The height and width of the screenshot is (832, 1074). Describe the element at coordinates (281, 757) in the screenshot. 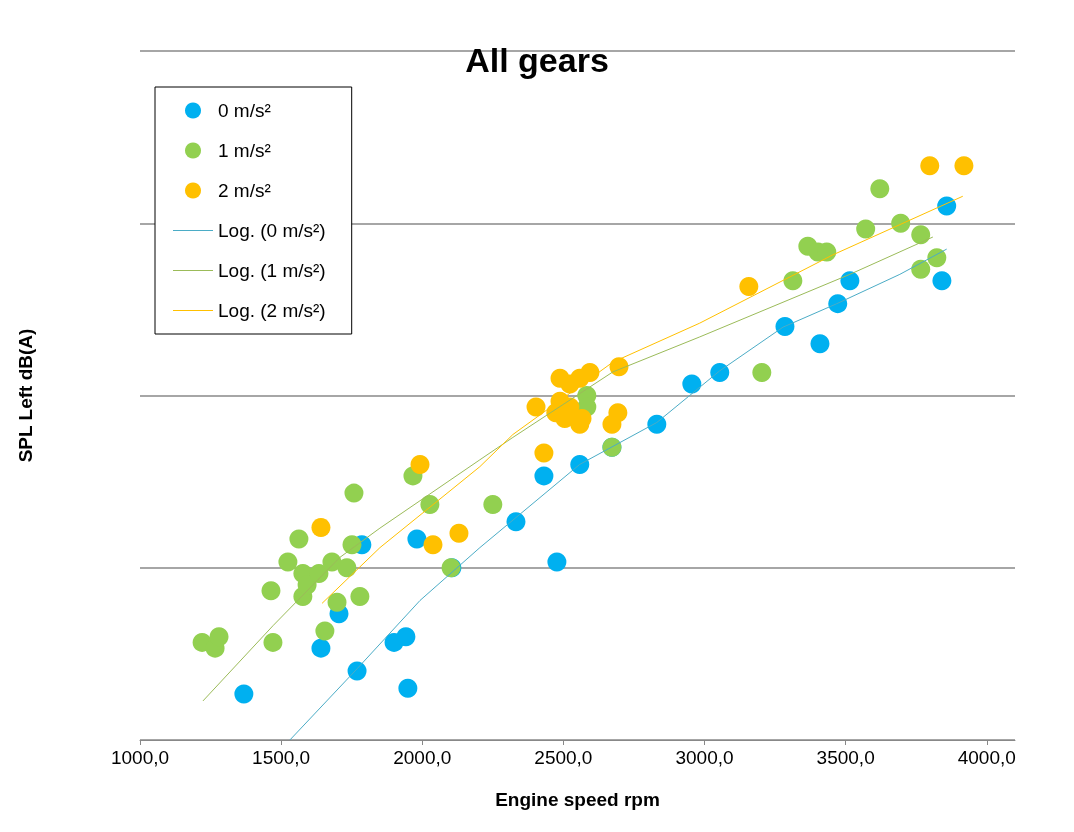

I see `x-tick-label: 1500,0` at that location.